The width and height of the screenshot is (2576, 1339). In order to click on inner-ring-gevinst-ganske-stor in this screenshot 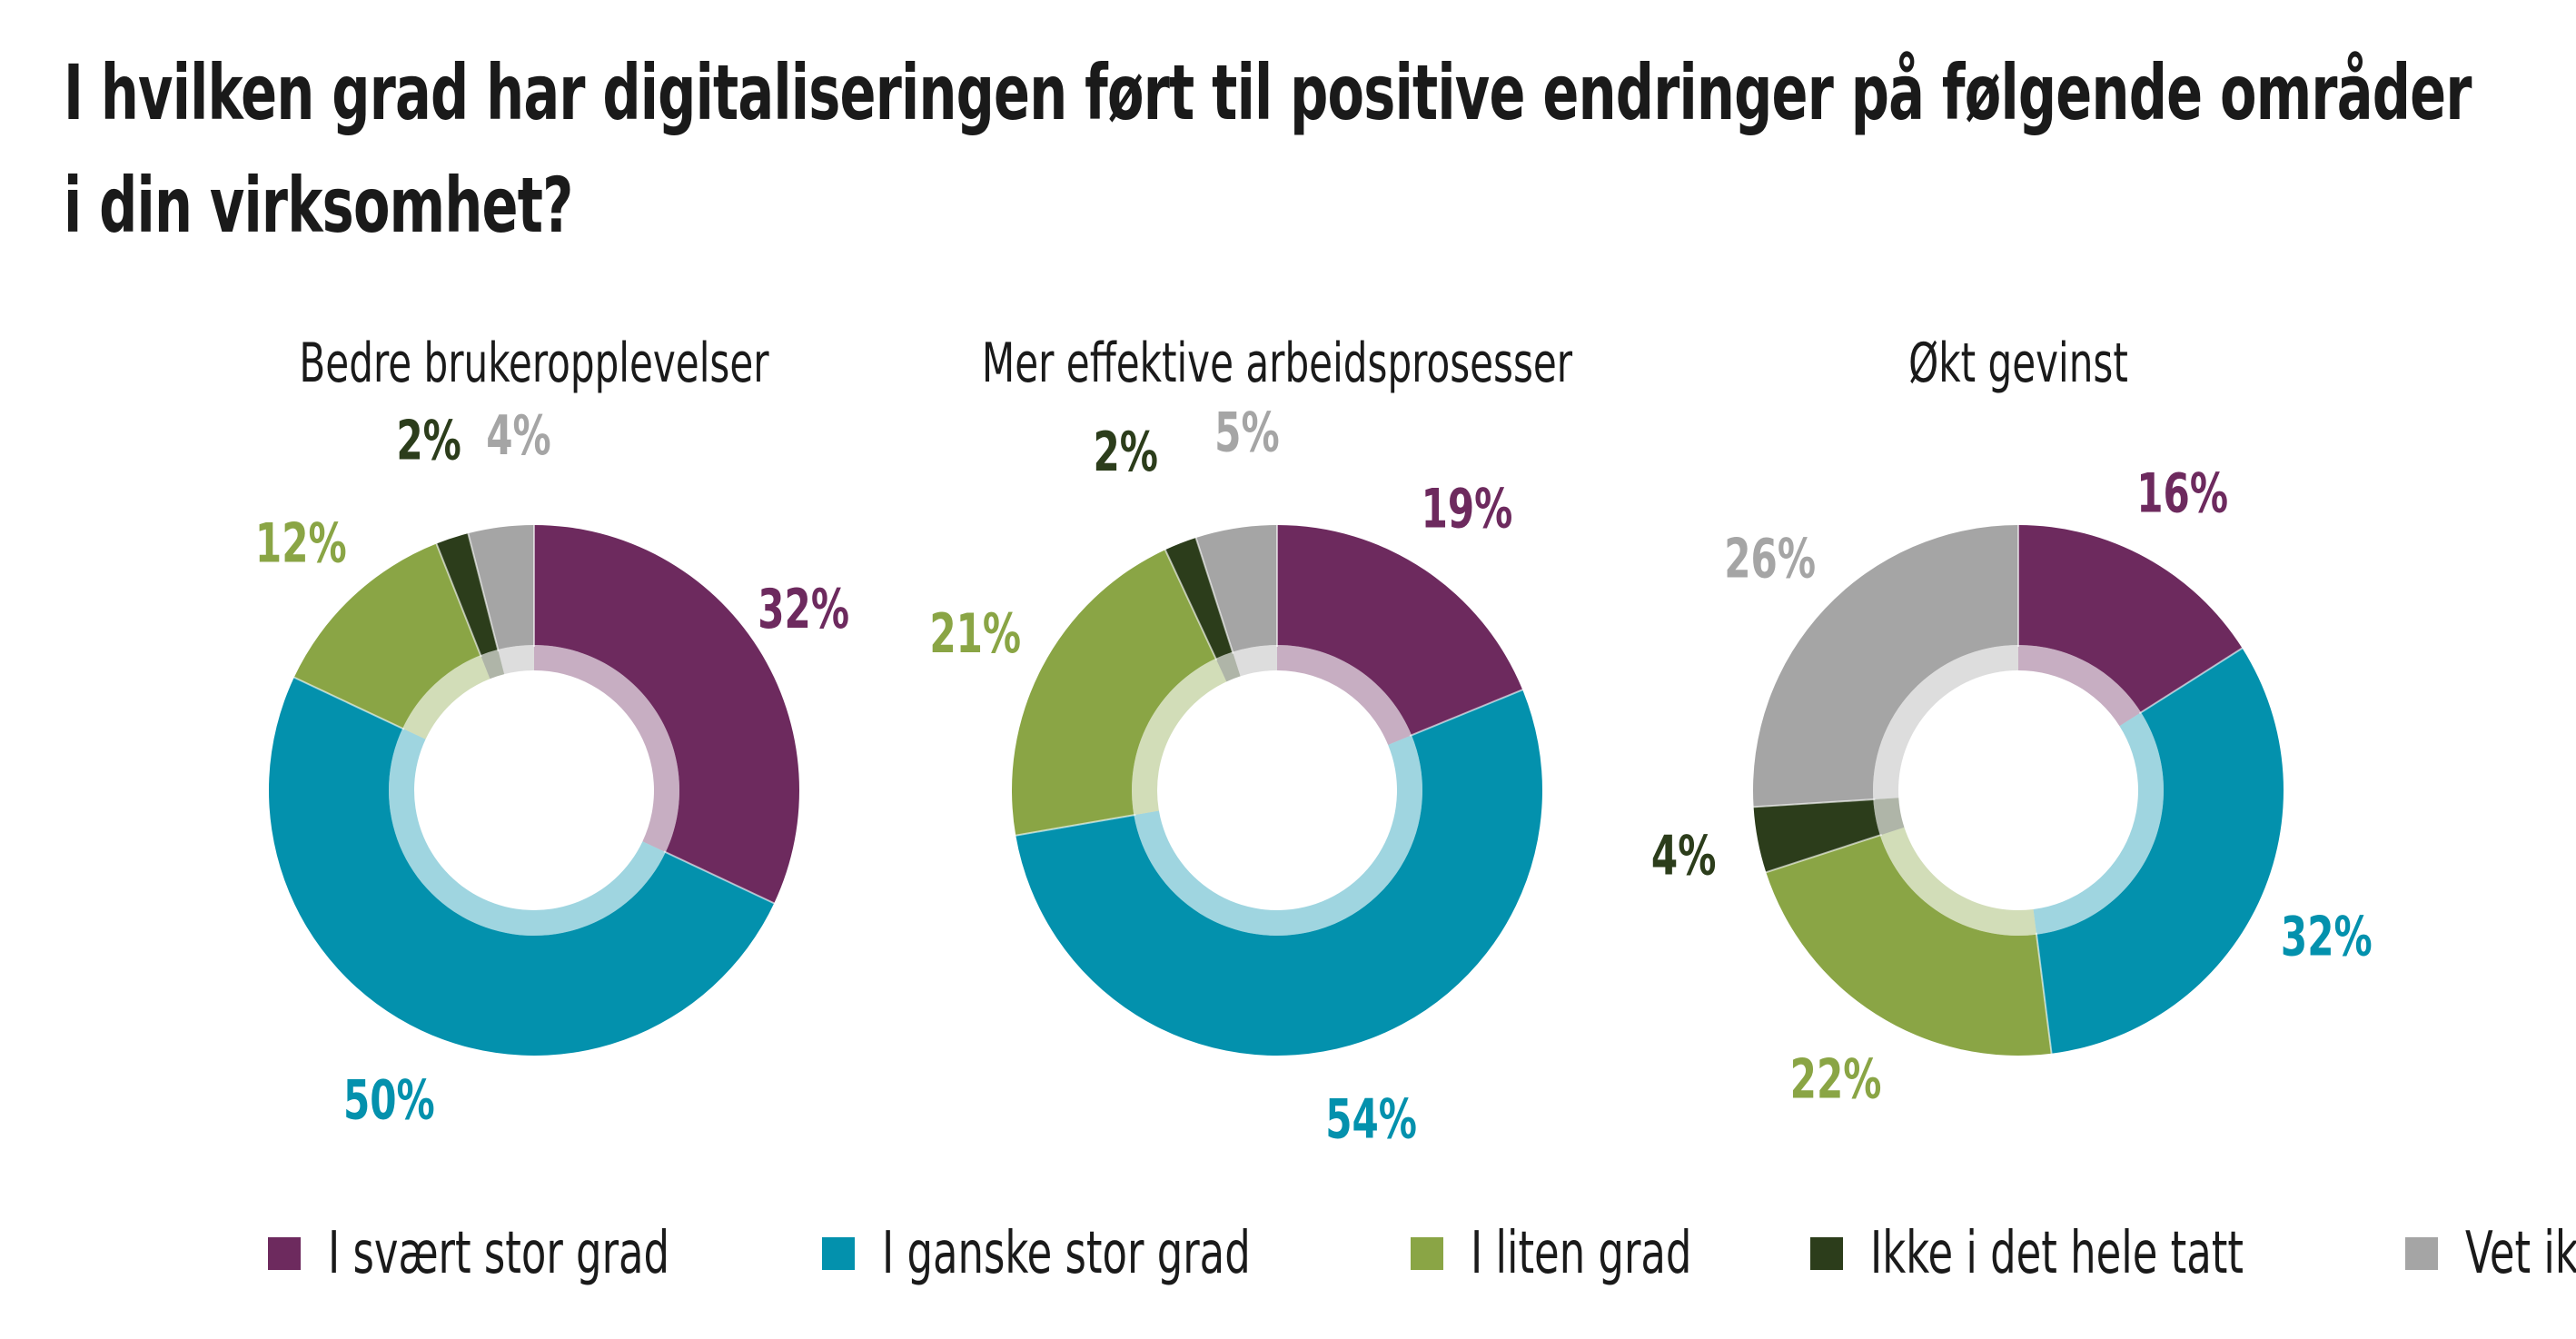, I will do `click(2098, 823)`.